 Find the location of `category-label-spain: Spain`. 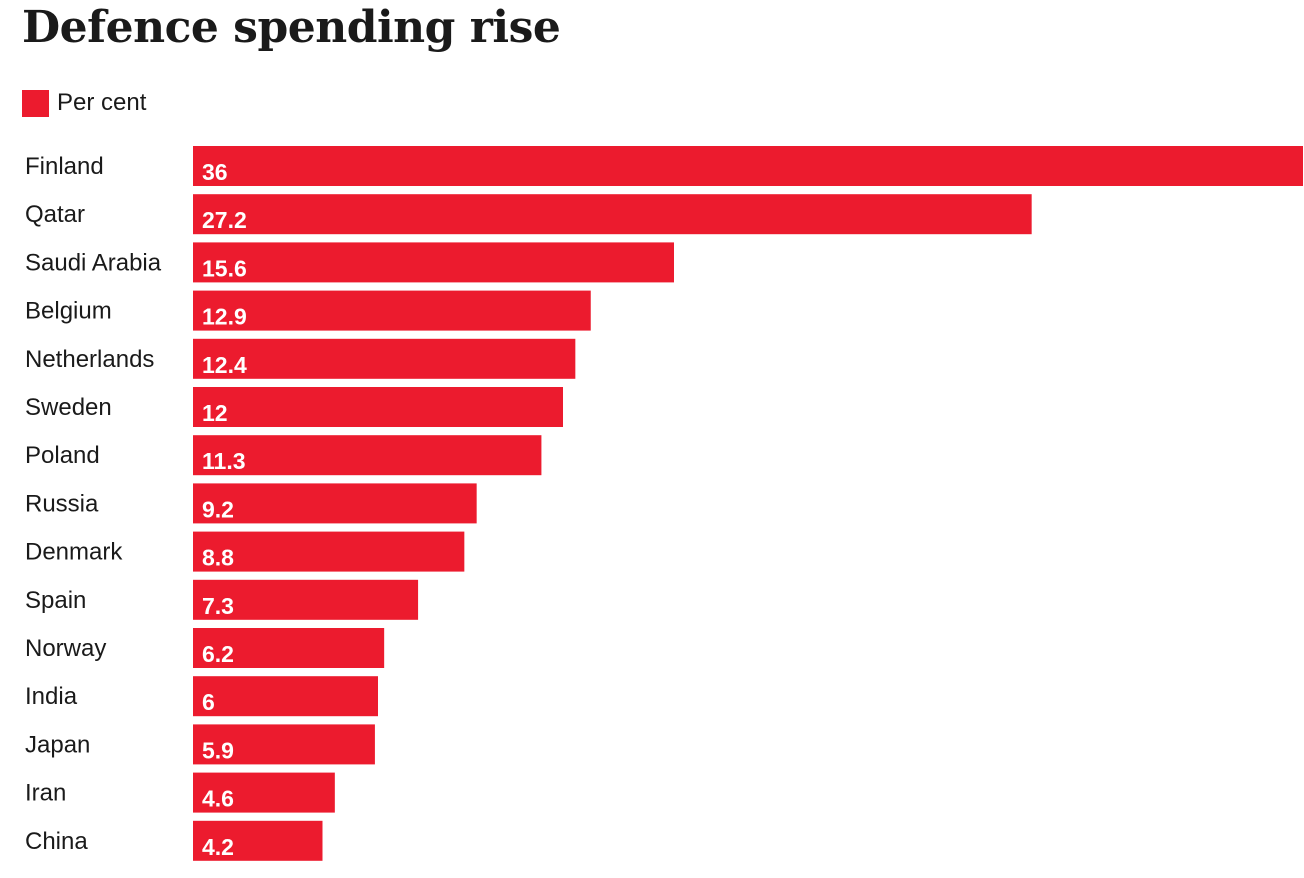

category-label-spain: Spain is located at coordinates (55, 600).